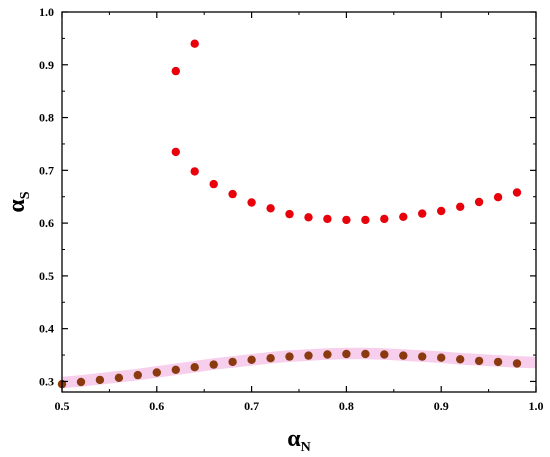 This screenshot has height=457, width=550. I want to click on y-tick-label: 0.4, so click(46, 329).